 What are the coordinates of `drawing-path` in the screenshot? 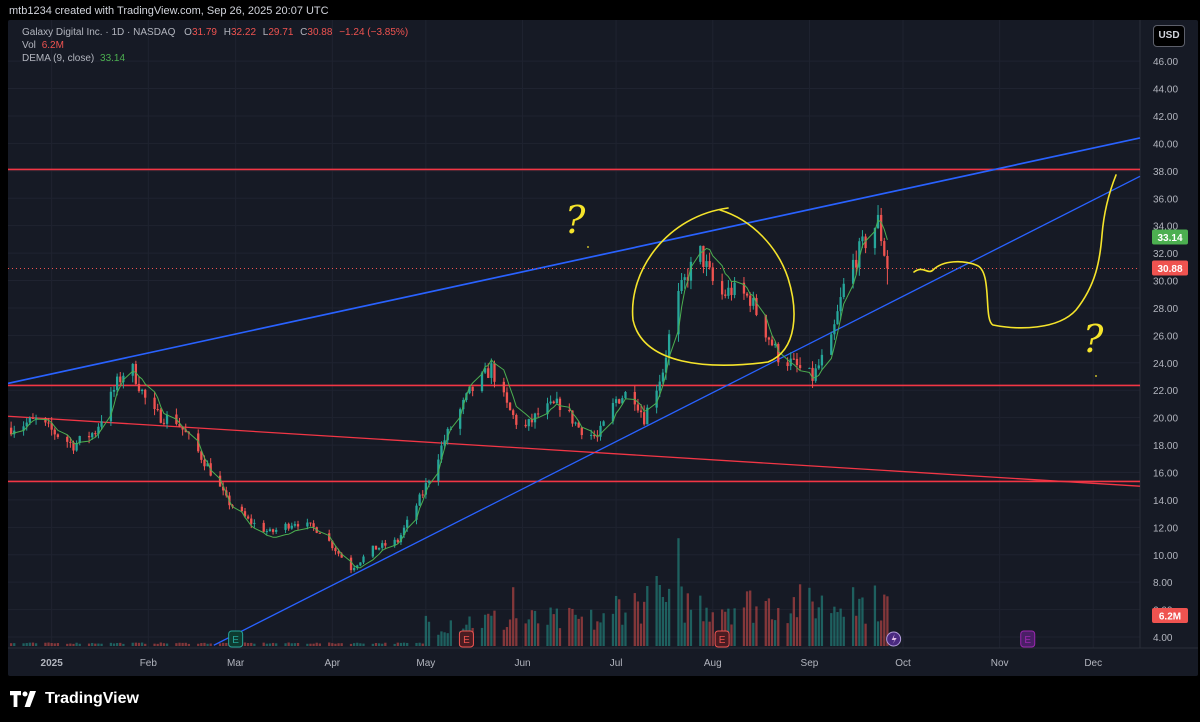 It's located at (1015, 251).